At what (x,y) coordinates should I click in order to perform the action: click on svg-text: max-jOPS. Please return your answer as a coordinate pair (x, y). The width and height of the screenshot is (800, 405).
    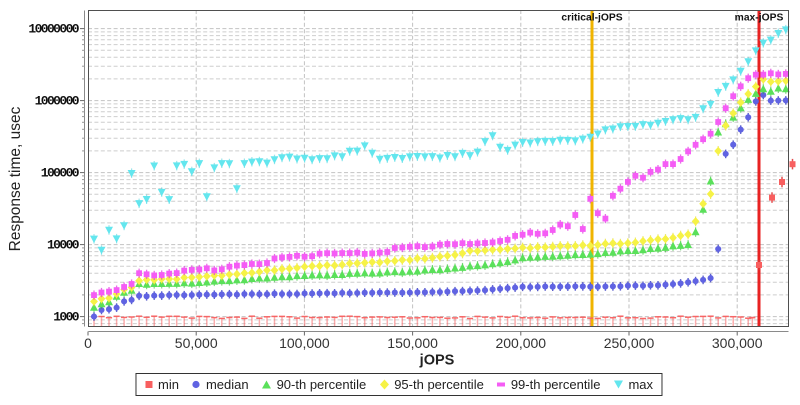
    Looking at the image, I should click on (759, 17).